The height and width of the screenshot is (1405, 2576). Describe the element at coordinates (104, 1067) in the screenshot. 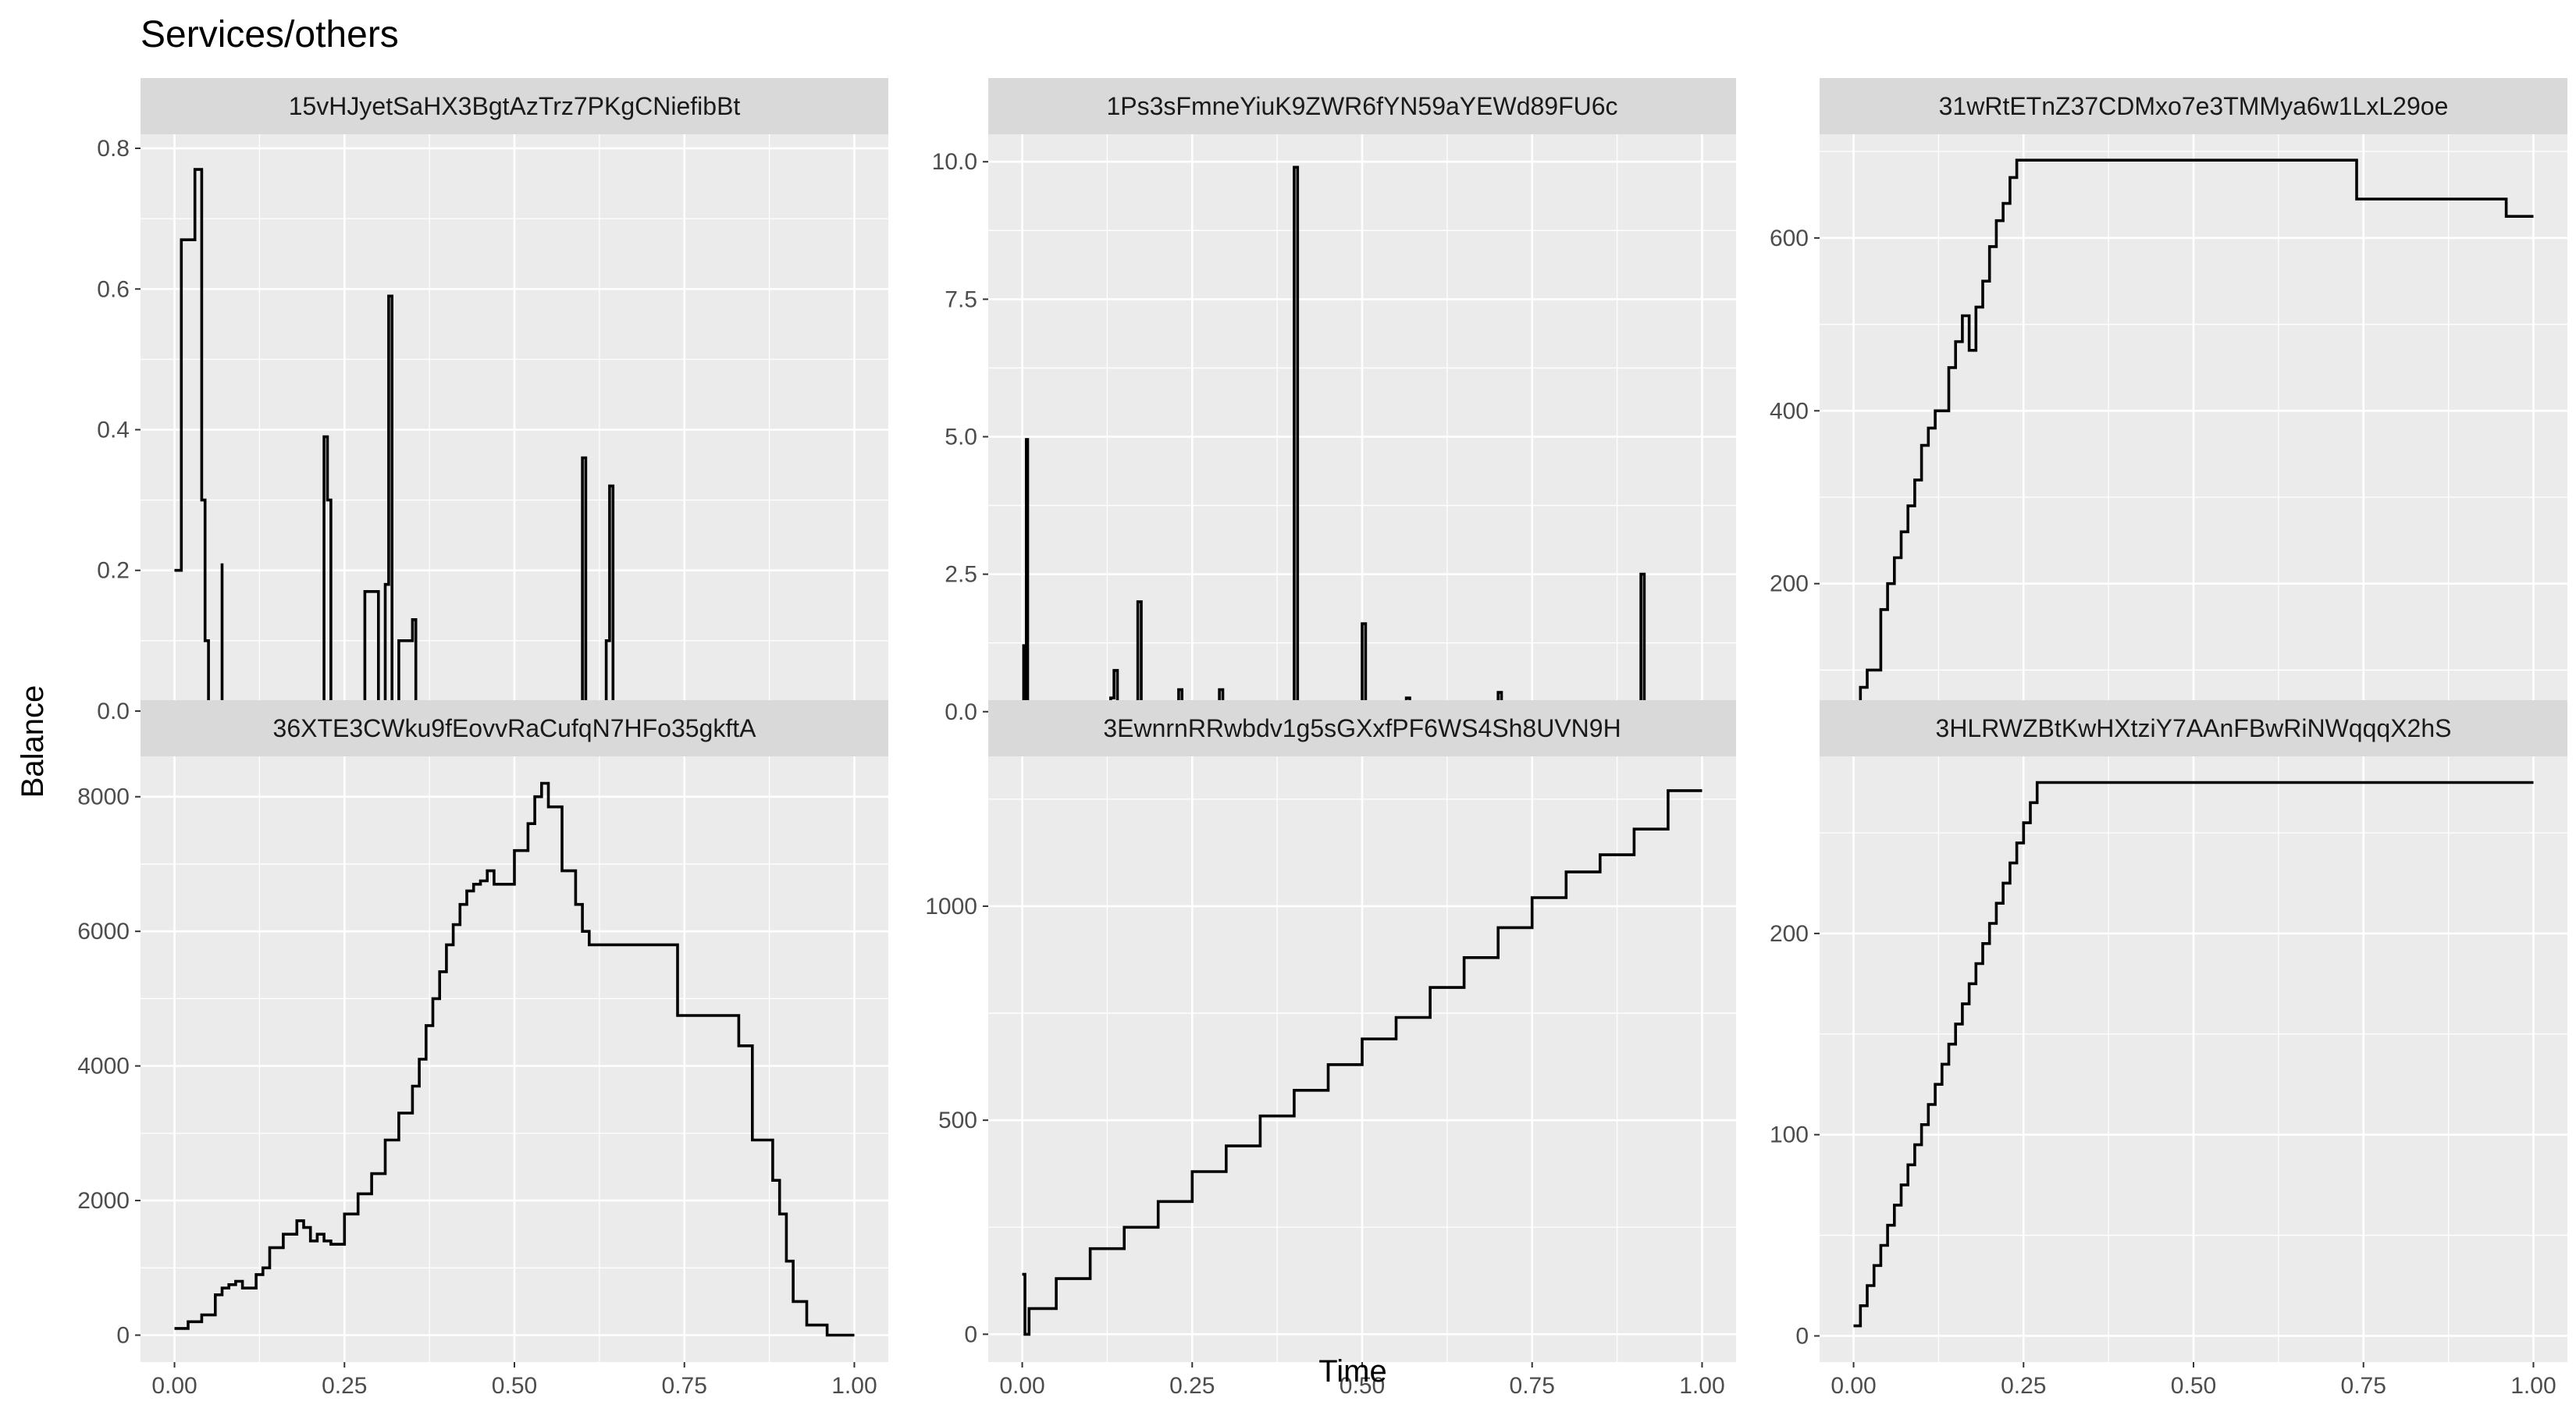

I see `y-tick-label: 4000` at that location.